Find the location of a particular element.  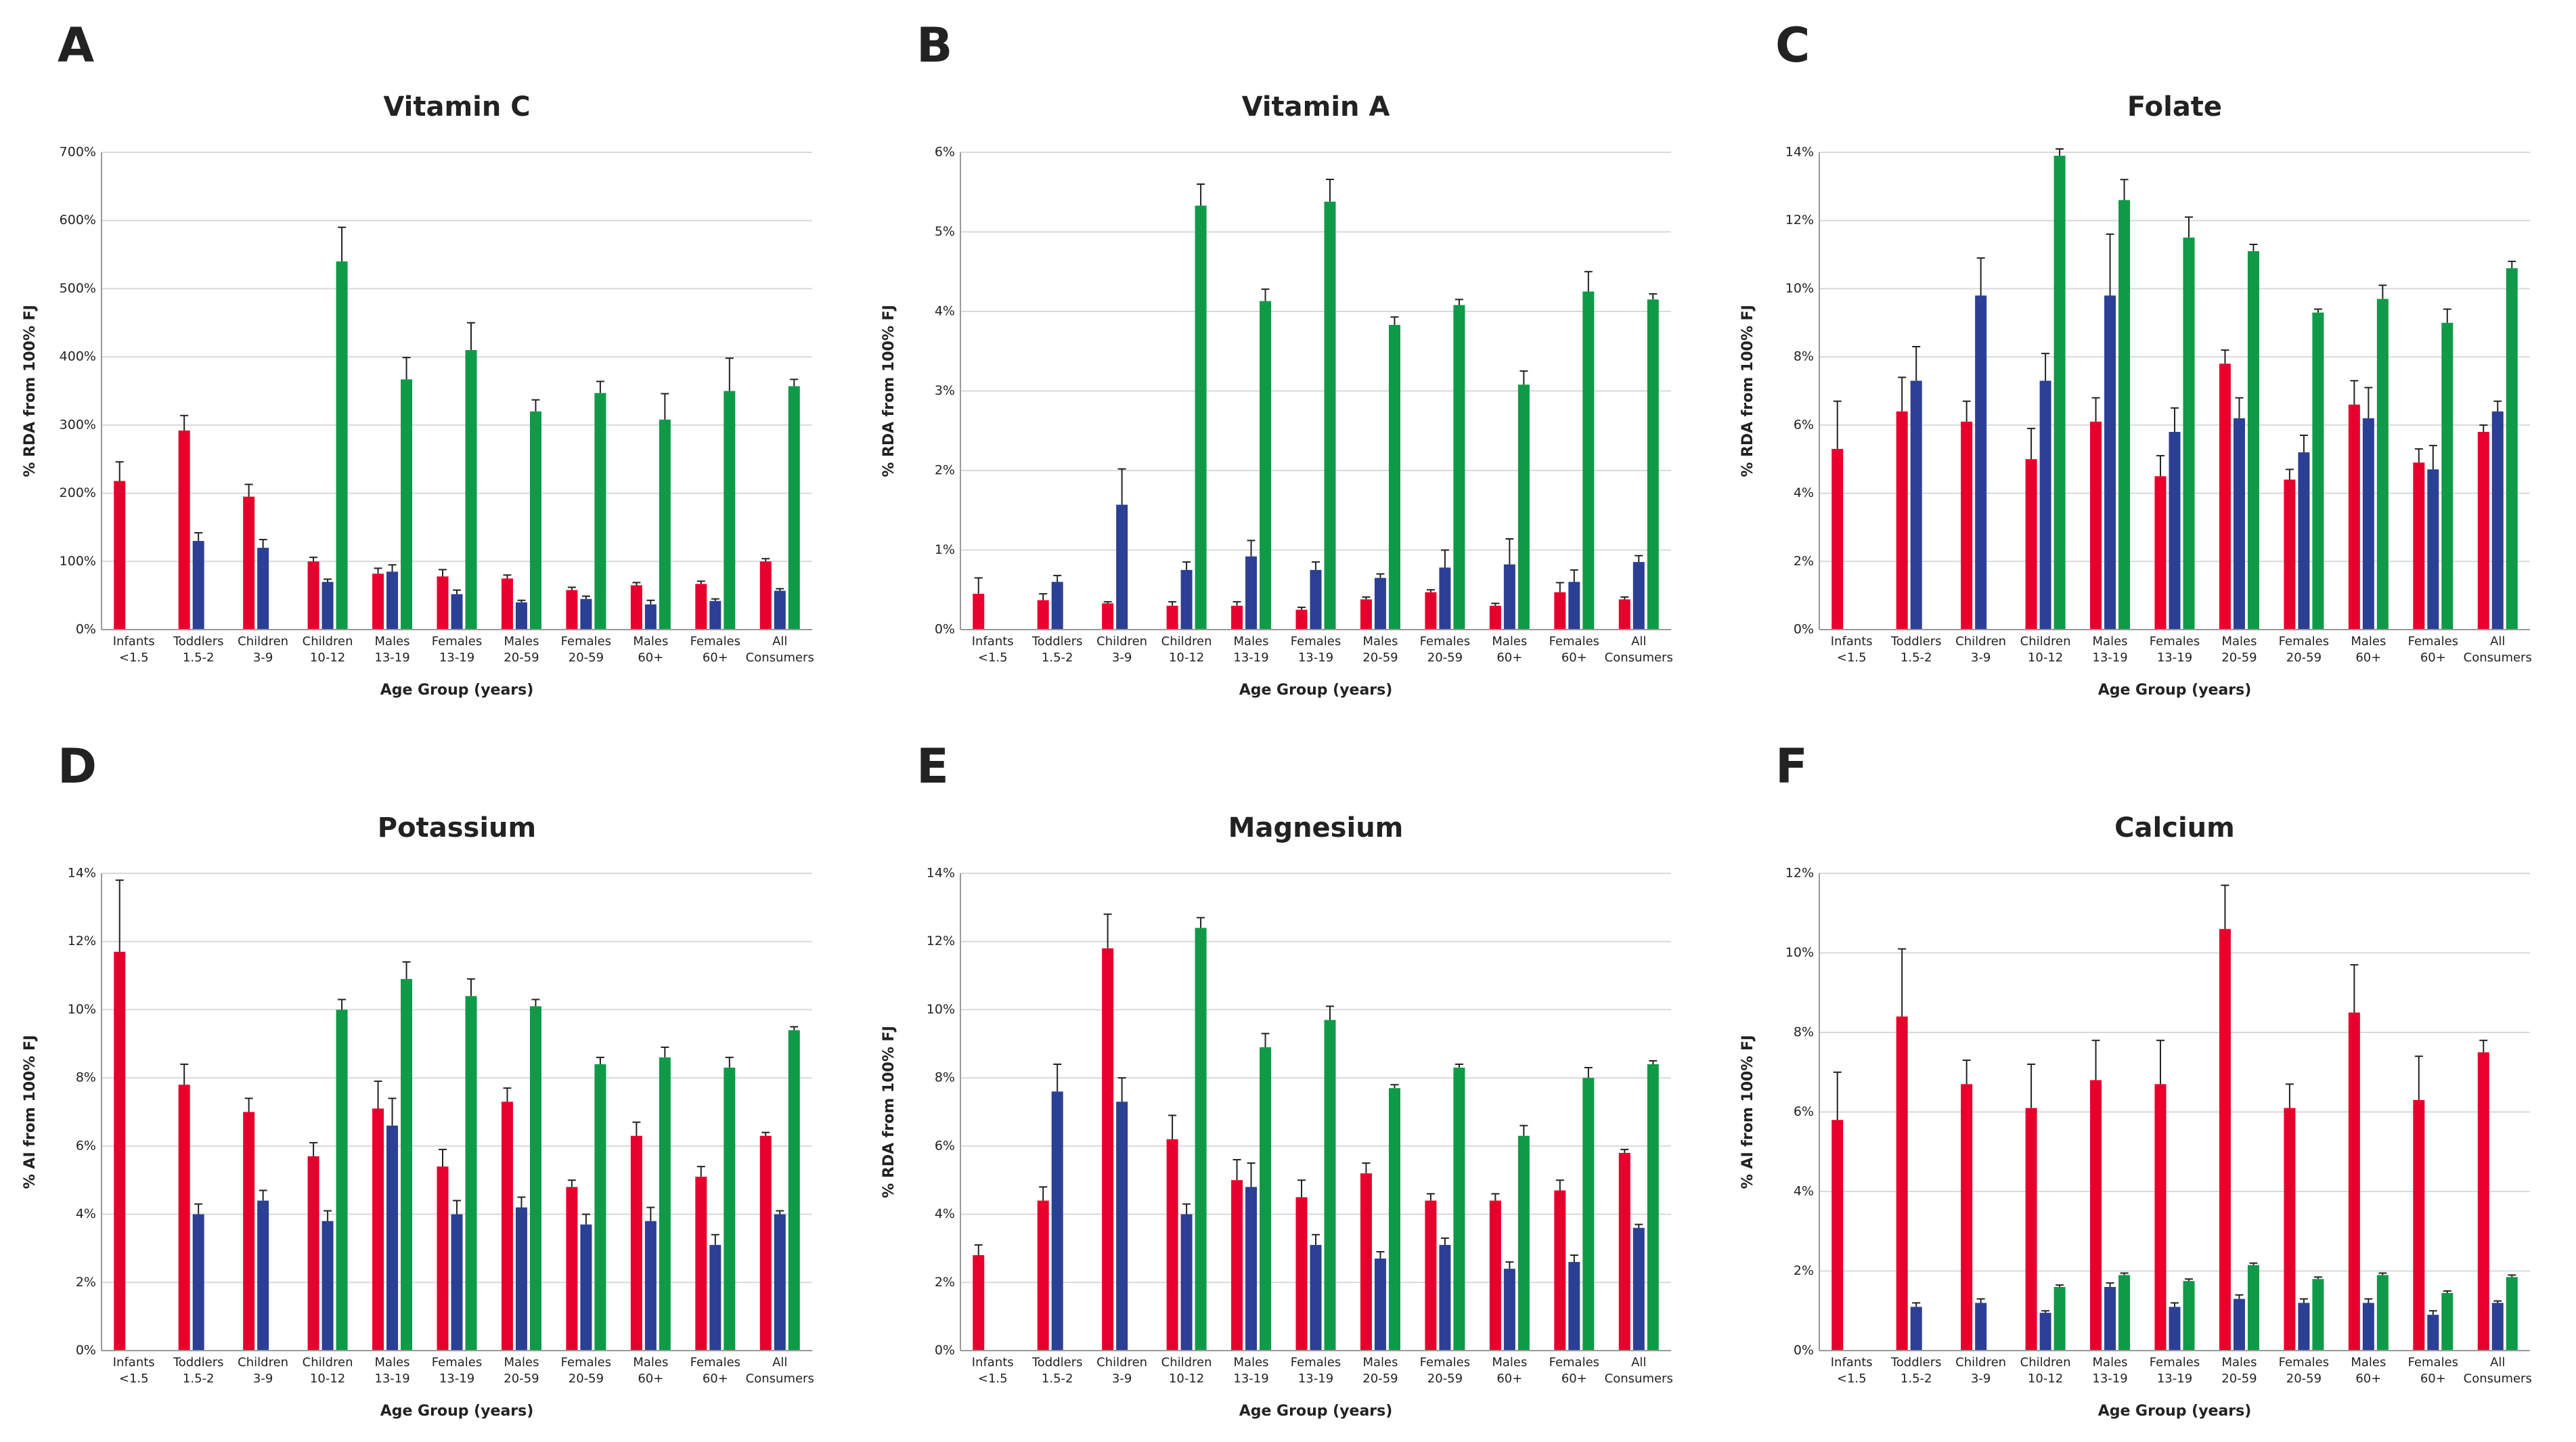

y-tick-label: 2% is located at coordinates (86, 1282).